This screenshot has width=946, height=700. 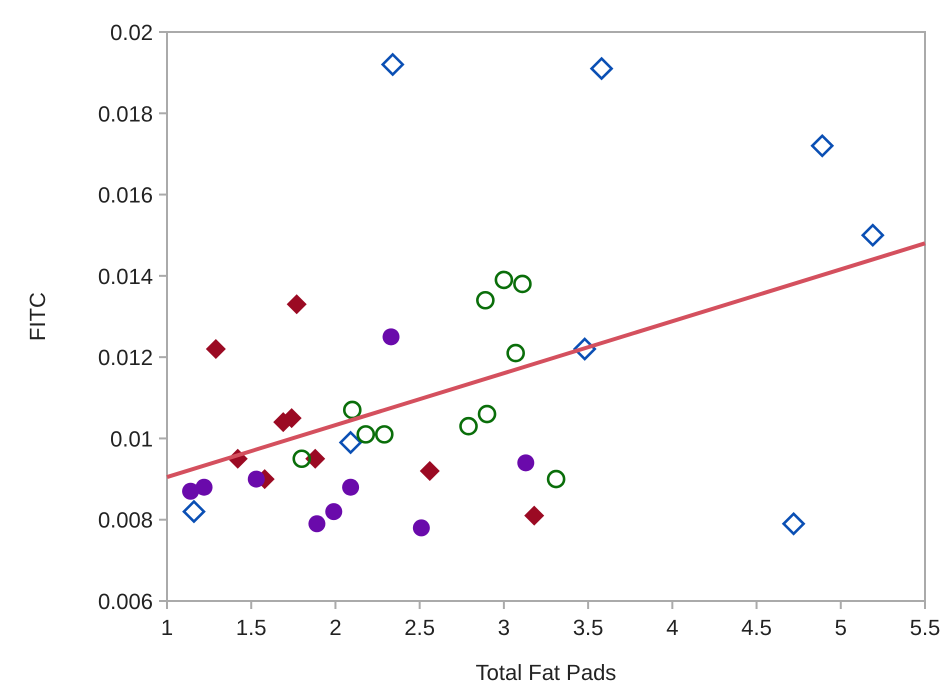 What do you see at coordinates (125, 195) in the screenshot?
I see `y-tick-label: 0.016` at bounding box center [125, 195].